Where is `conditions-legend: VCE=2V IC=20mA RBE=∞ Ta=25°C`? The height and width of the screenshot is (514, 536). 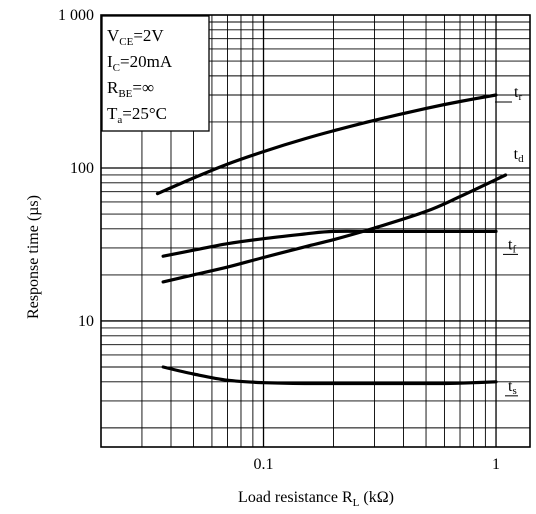
conditions-legend: VCE=2V IC=20mA RBE=∞ Ta=25°C is located at coordinates (155, 73).